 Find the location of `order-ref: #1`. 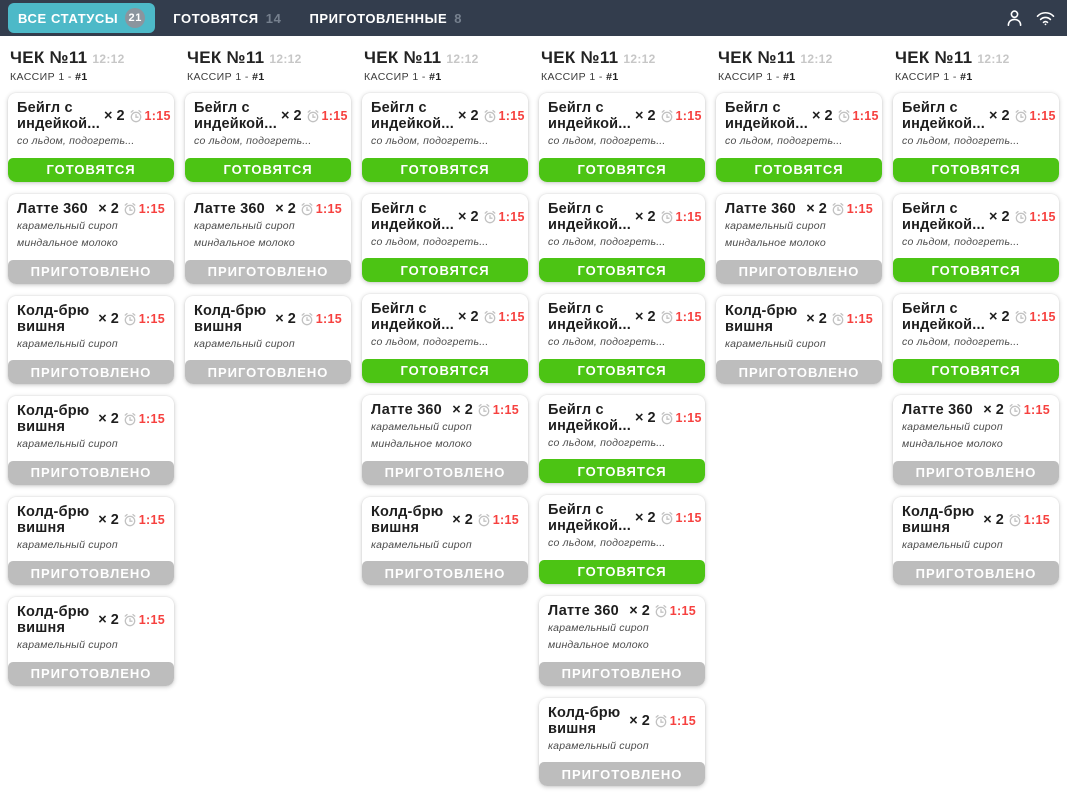

order-ref: #1 is located at coordinates (612, 77).